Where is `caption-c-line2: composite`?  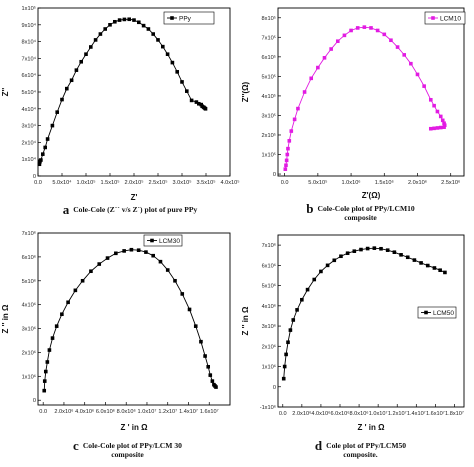 caption-c-line2: composite is located at coordinates (127, 454).